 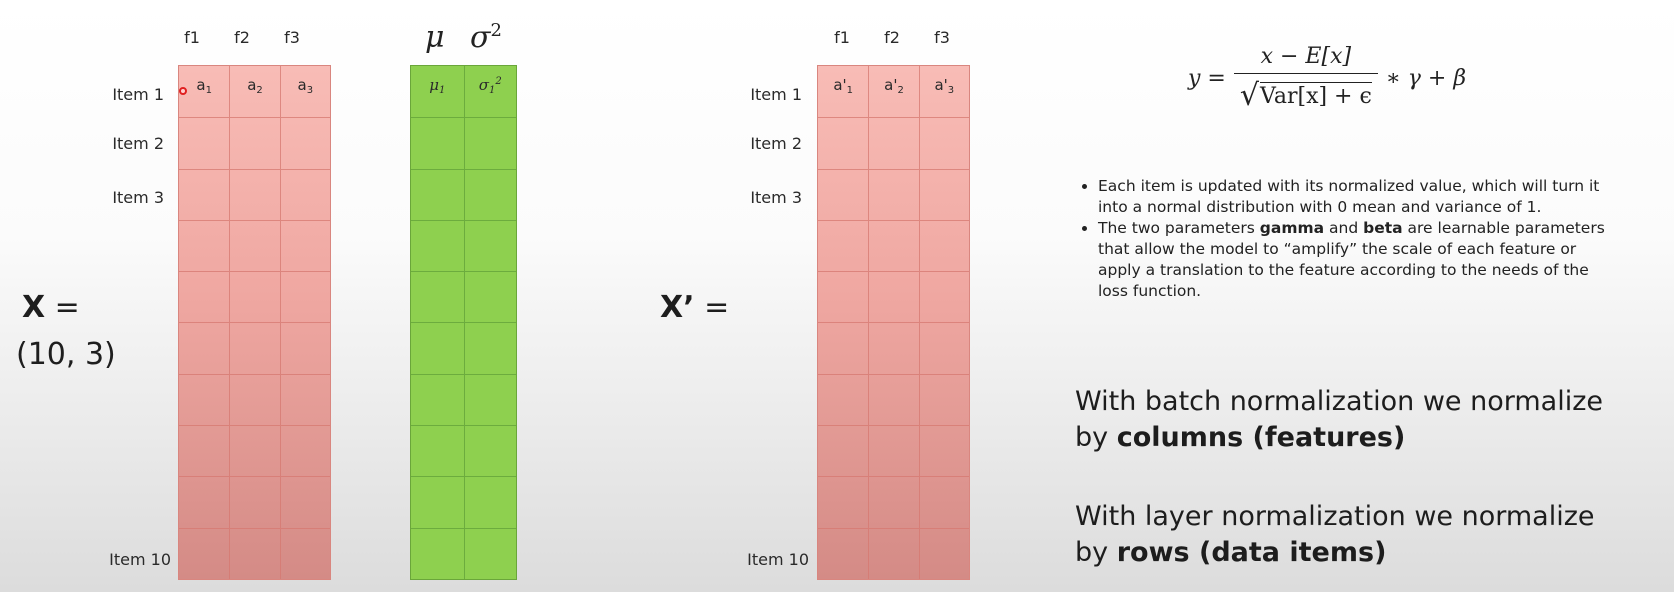 What do you see at coordinates (51, 307) in the screenshot?
I see `x-matrix-name: X =` at bounding box center [51, 307].